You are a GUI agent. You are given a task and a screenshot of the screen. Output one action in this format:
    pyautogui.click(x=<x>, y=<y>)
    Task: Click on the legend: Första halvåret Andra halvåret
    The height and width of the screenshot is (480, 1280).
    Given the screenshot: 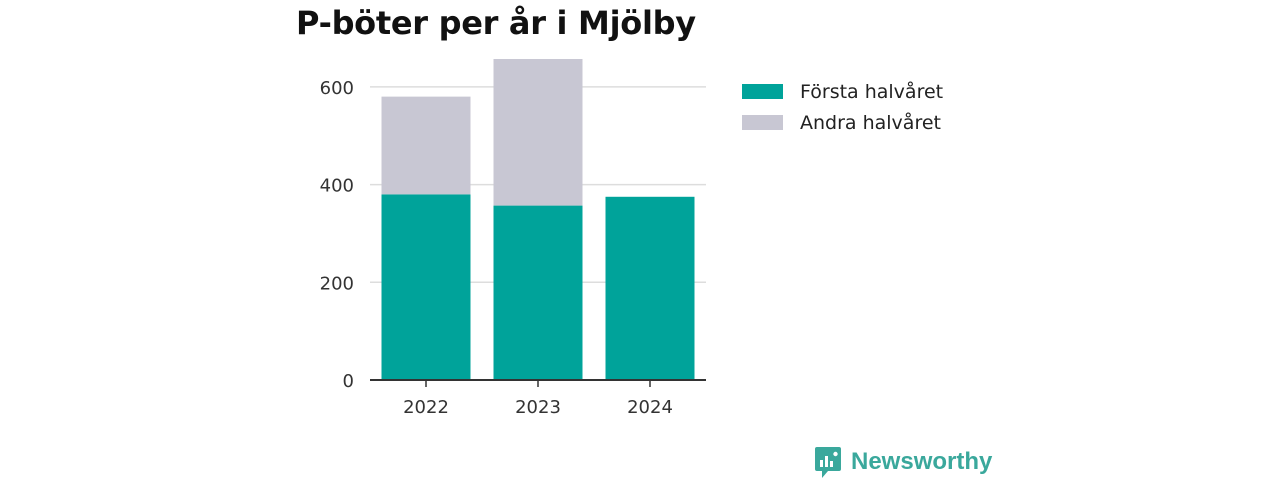 What is the action you would take?
    pyautogui.click(x=842, y=107)
    